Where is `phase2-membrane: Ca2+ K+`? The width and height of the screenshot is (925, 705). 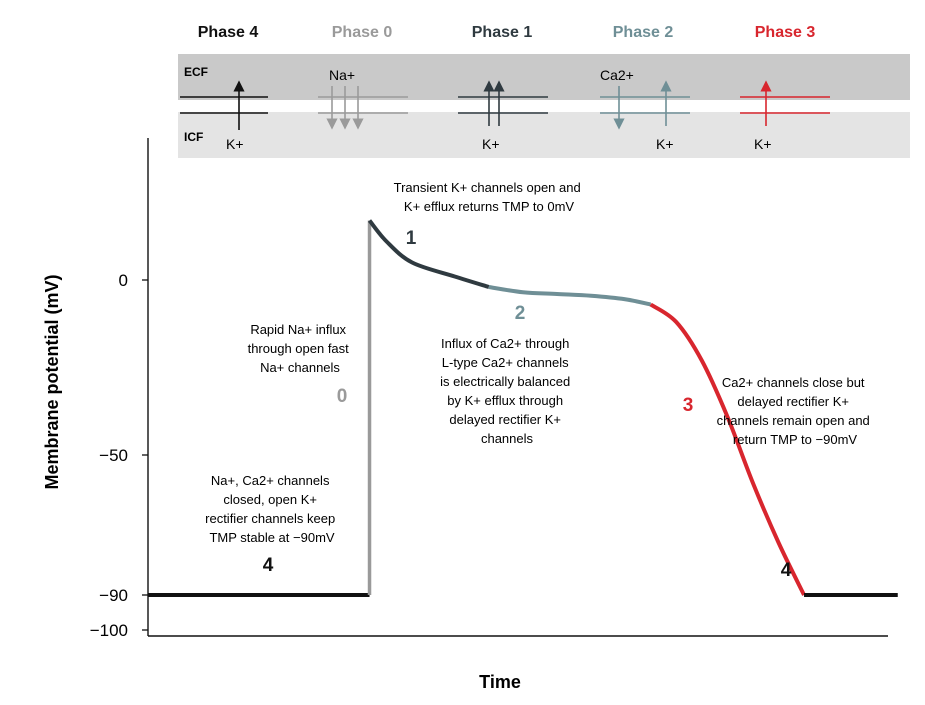
phase2-membrane: Ca2+ K+ is located at coordinates (645, 109).